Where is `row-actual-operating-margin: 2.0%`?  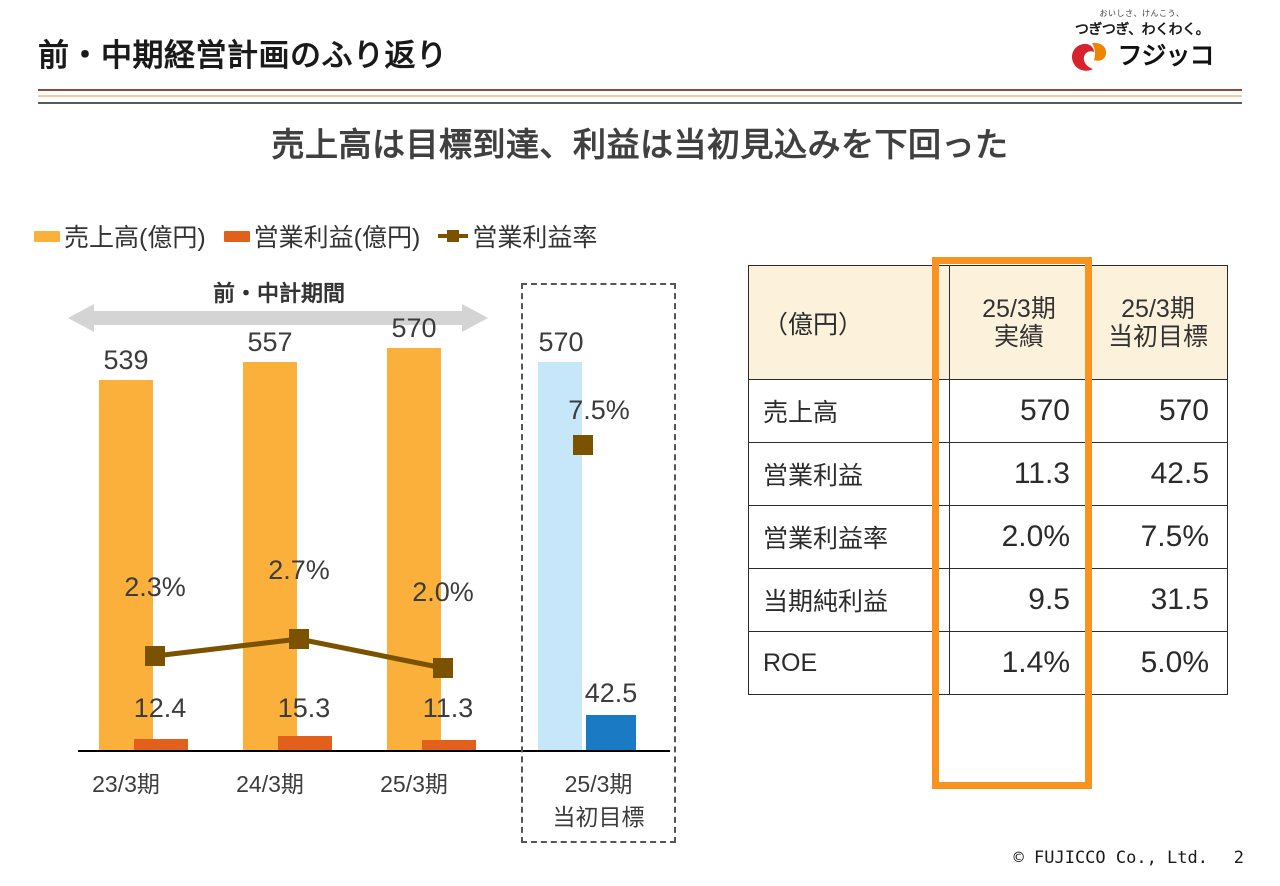
row-actual-operating-margin: 2.0% is located at coordinates (1019, 537).